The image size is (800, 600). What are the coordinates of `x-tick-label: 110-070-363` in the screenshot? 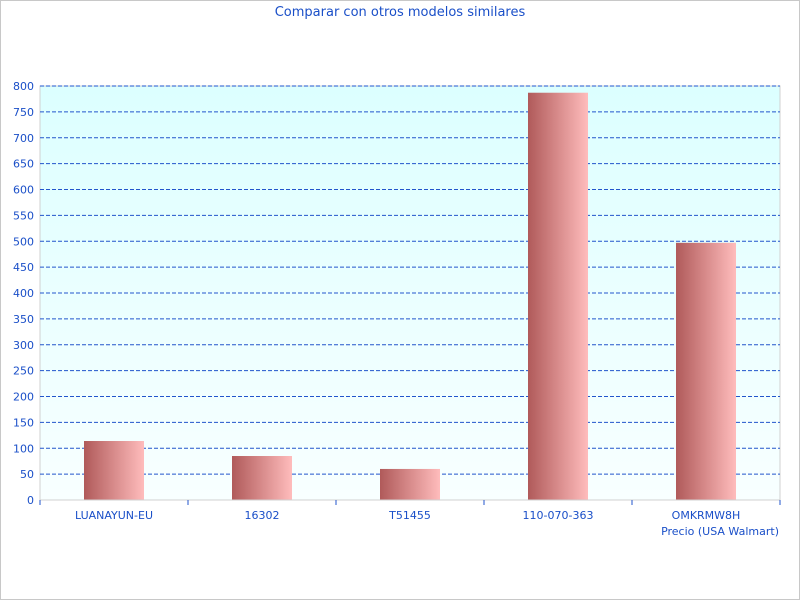 It's located at (558, 515).